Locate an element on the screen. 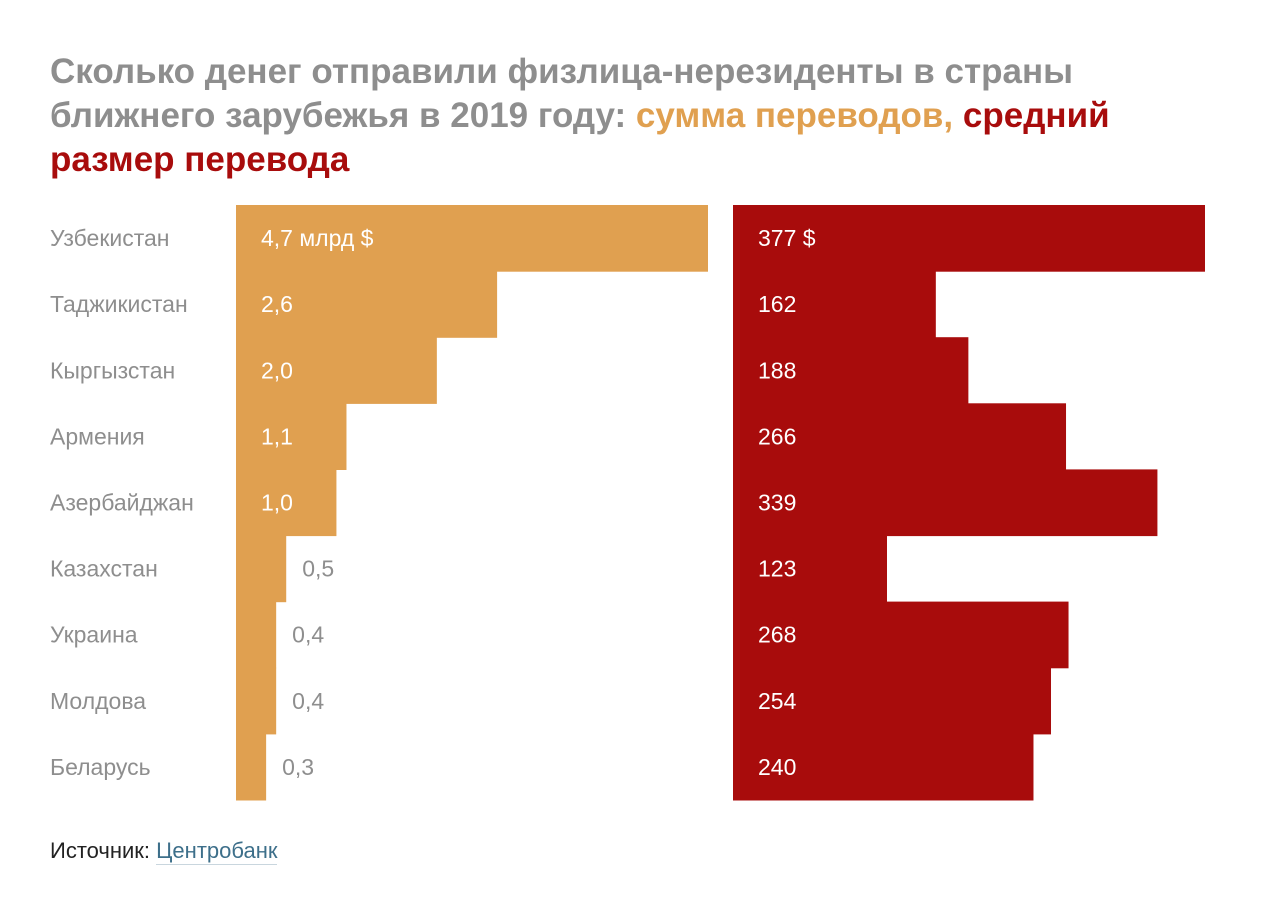 This screenshot has width=1280, height=910. average-value-label: 377 $ is located at coordinates (787, 238).